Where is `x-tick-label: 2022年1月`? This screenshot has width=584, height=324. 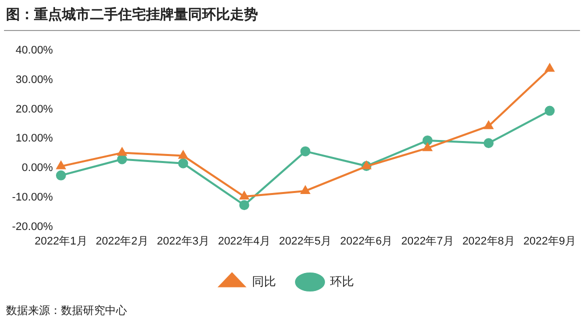 x-tick-label: 2022年1月 is located at coordinates (61, 241).